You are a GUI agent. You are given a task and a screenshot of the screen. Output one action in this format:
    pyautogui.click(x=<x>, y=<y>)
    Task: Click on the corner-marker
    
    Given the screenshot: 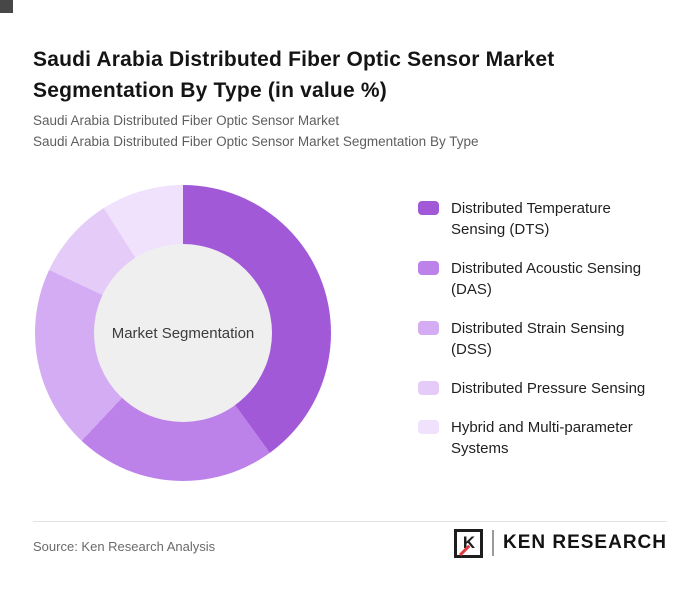 What is the action you would take?
    pyautogui.click(x=6, y=6)
    